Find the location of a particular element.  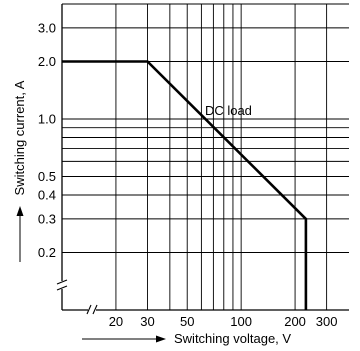

x-tick-label: 100 is located at coordinates (241, 321).